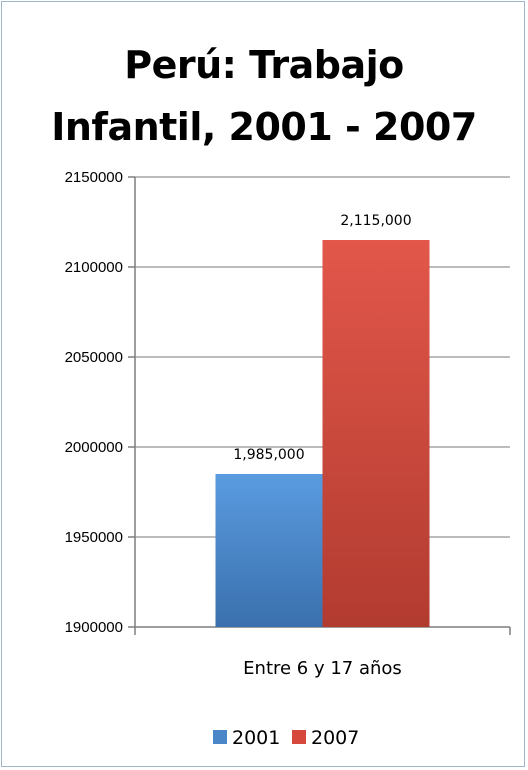 This screenshot has height=770, width=528. What do you see at coordinates (322, 668) in the screenshot?
I see `x-category-label: Entre 6 y 17 años` at bounding box center [322, 668].